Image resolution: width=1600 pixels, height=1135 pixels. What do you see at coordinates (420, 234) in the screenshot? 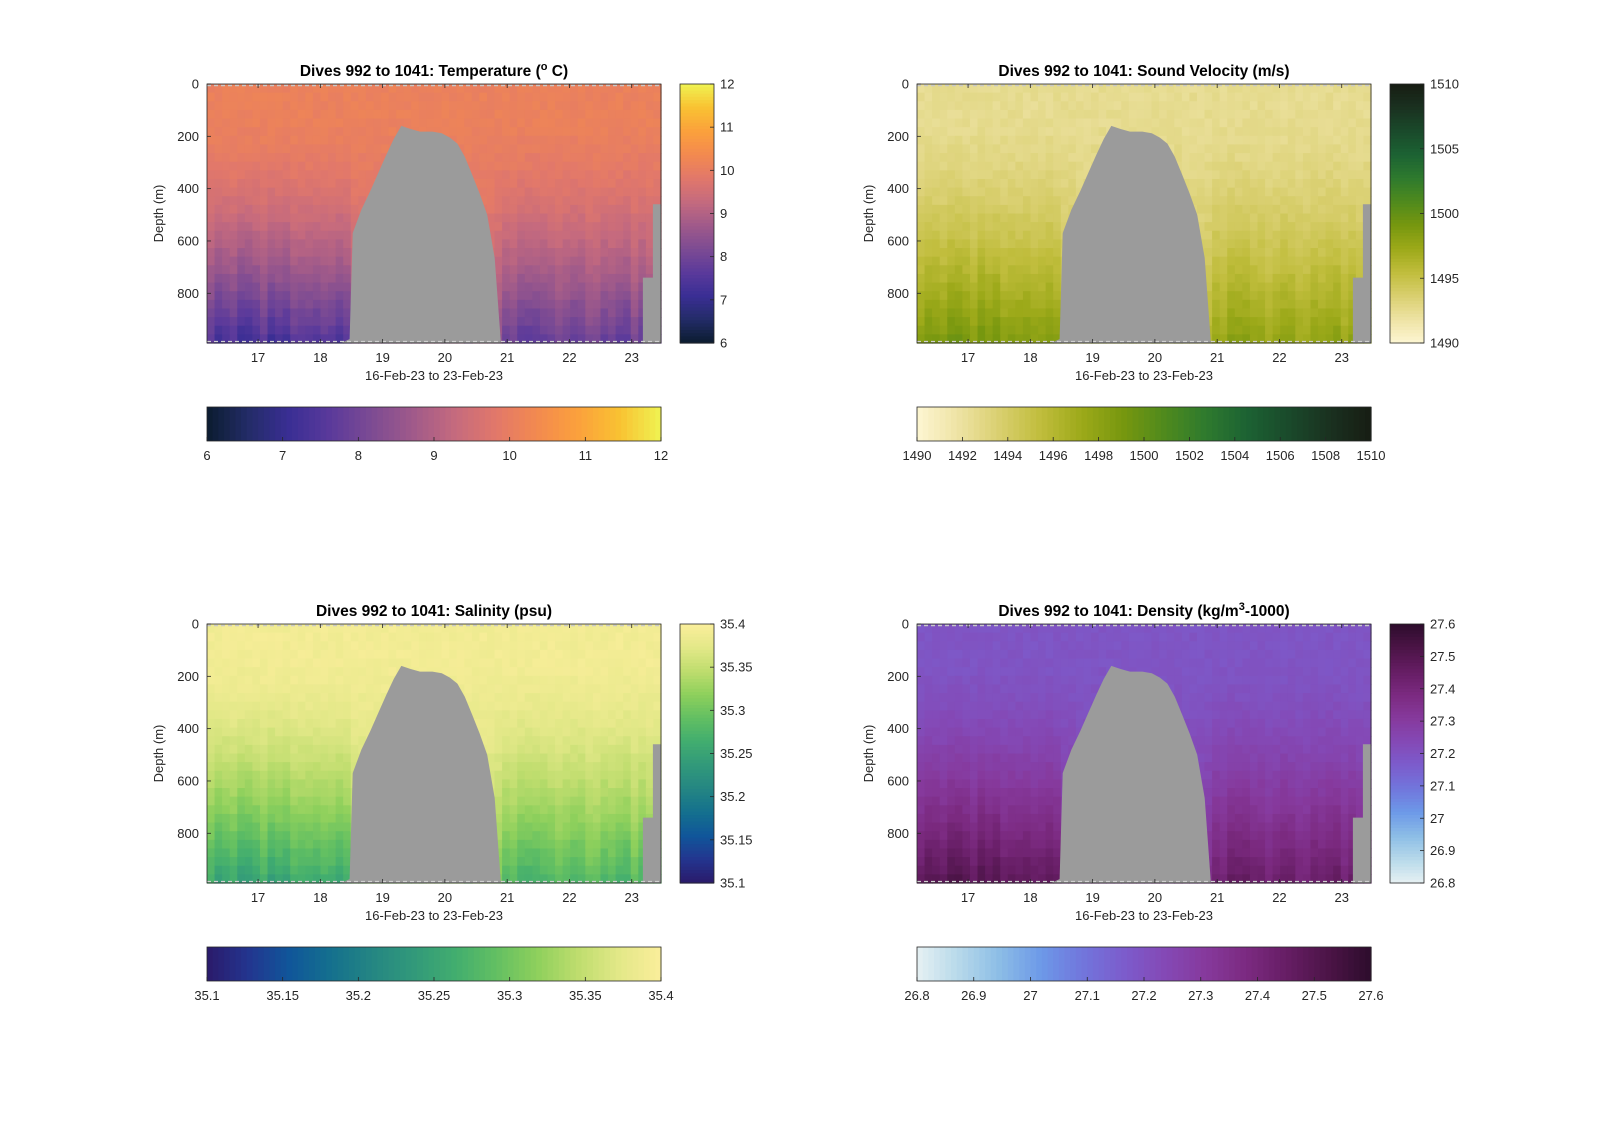
I see `no-data-mask` at bounding box center [420, 234].